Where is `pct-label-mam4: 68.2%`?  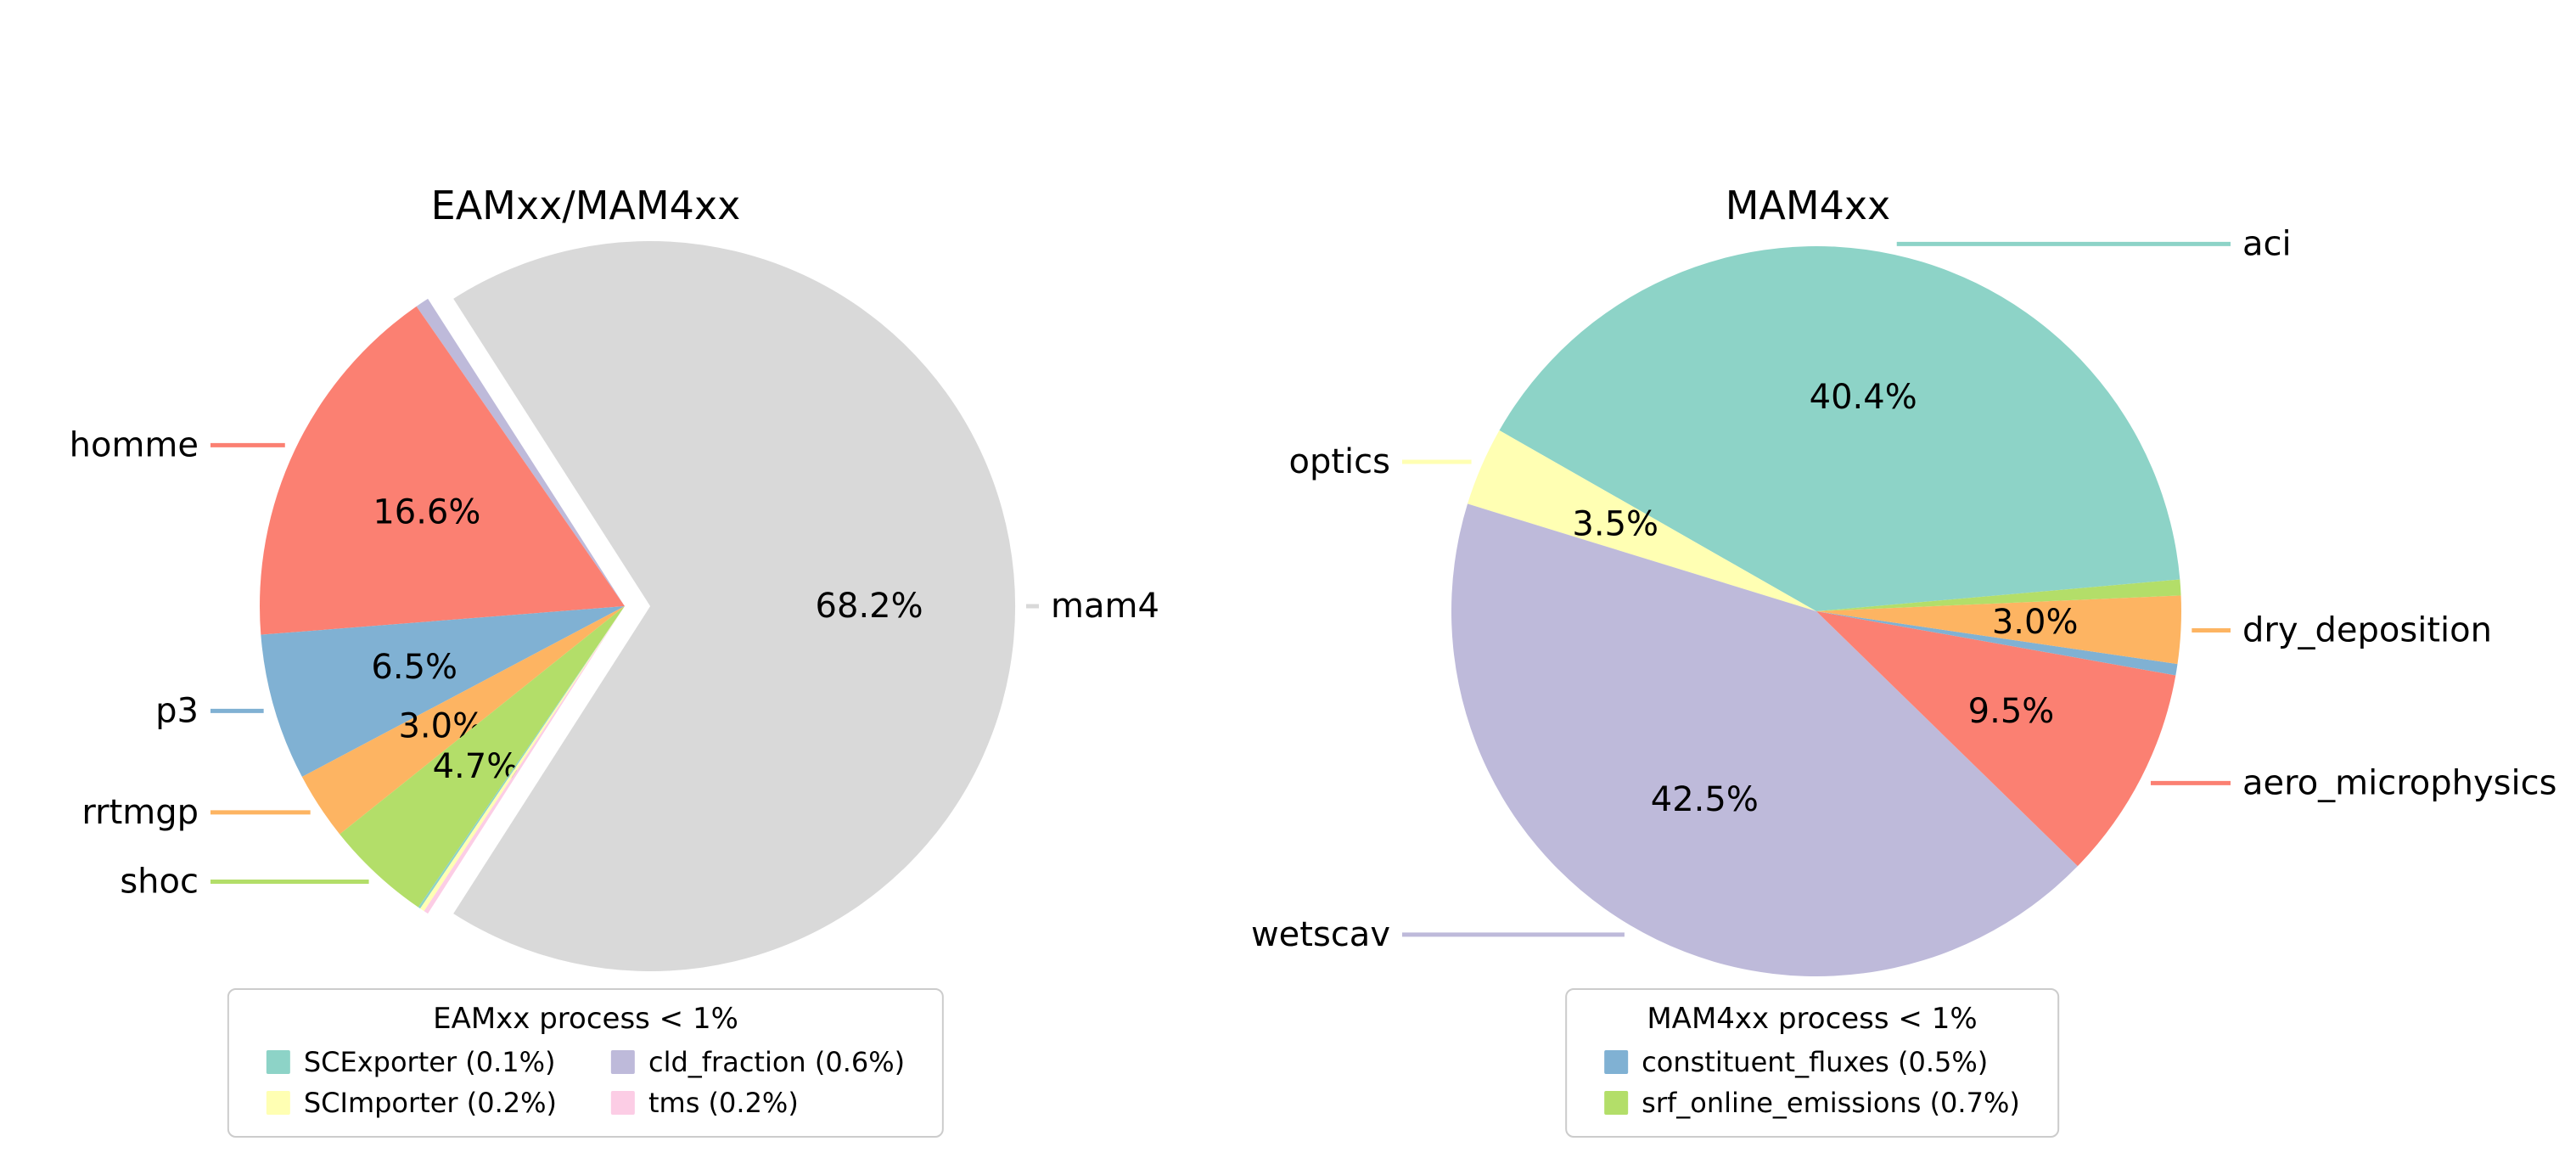 pct-label-mam4: 68.2% is located at coordinates (869, 606).